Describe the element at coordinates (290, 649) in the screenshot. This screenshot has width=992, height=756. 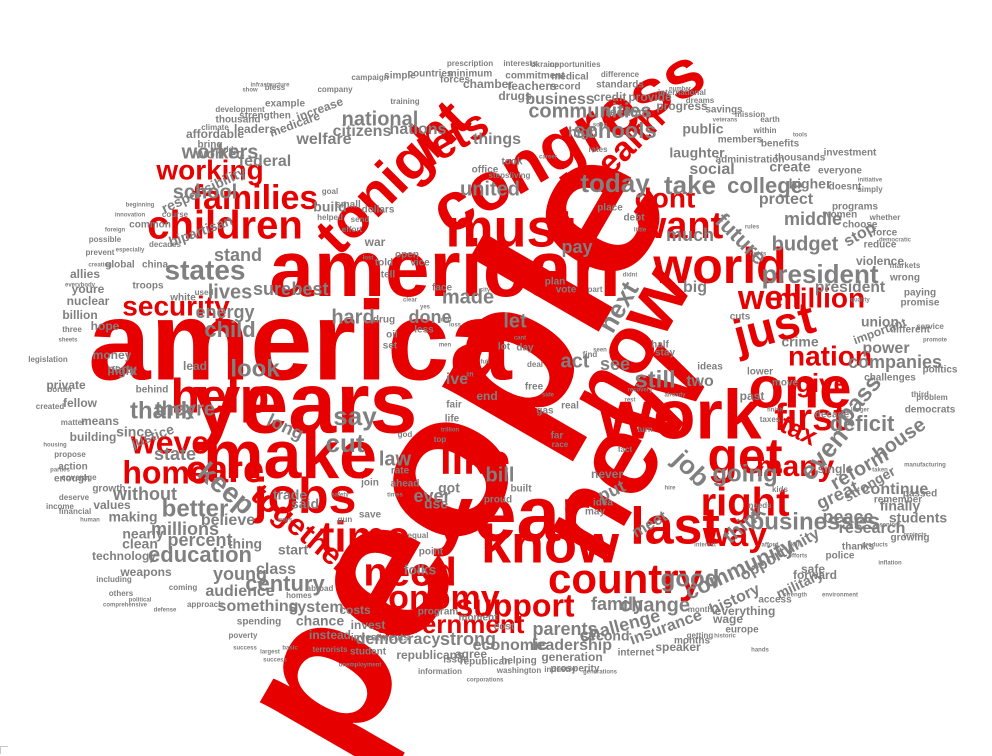
I see `word-basic: basic` at that location.